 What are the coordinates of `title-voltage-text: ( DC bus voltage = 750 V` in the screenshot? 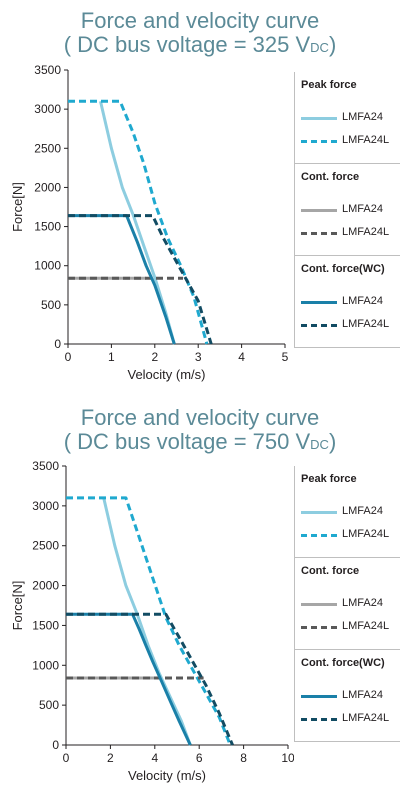 It's located at (187, 441).